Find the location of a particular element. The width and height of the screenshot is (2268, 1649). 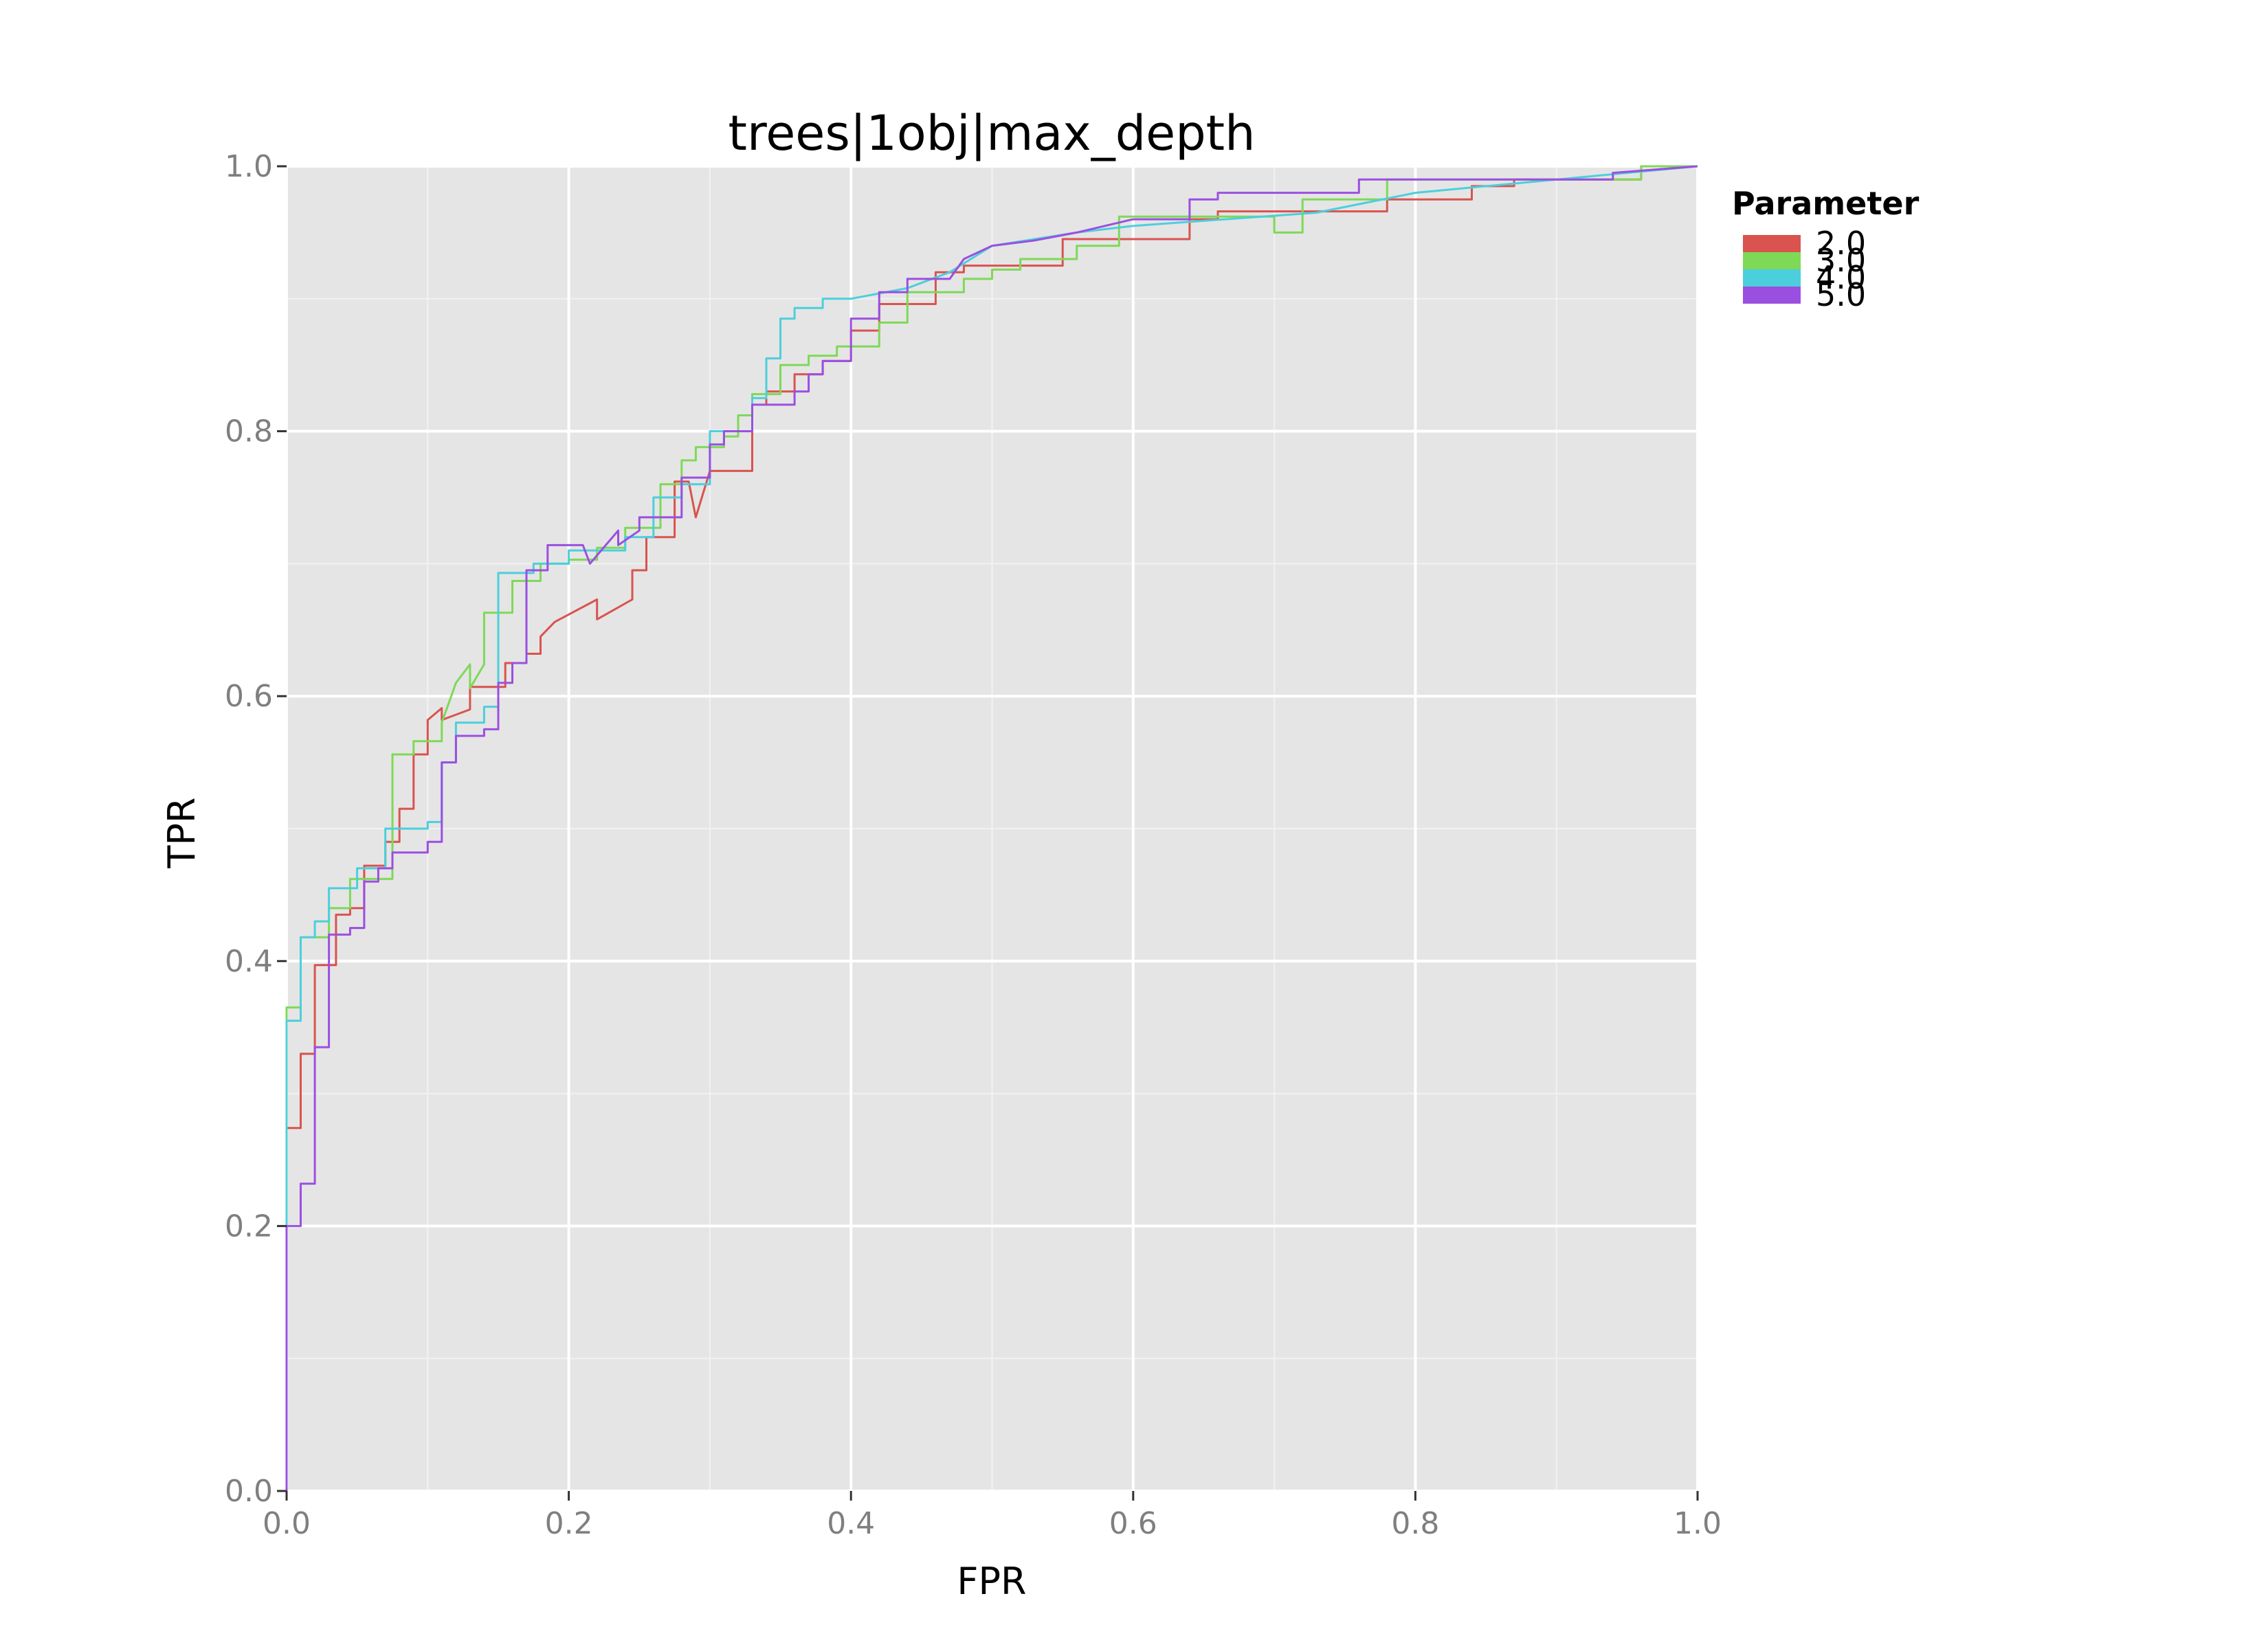

y-tick-label: 0.8 is located at coordinates (249, 431).